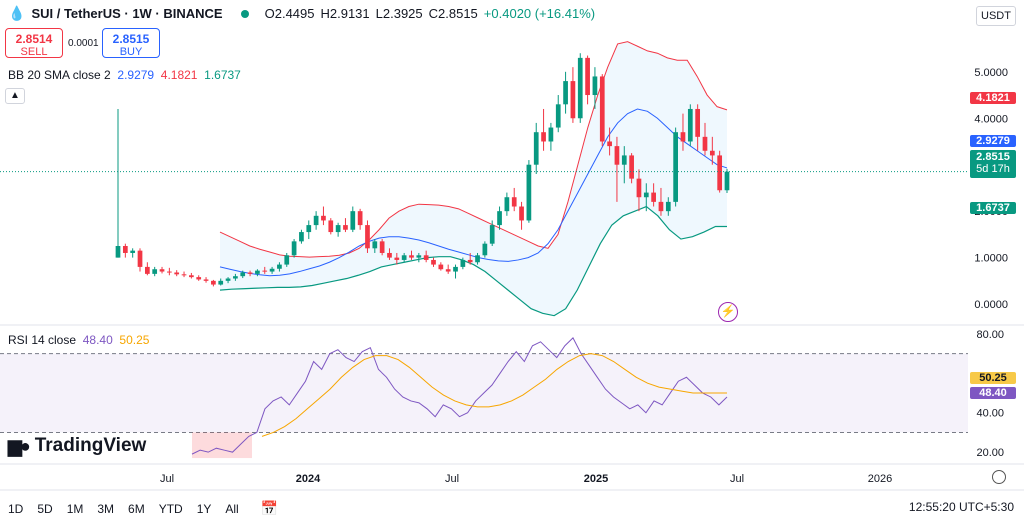  Describe the element at coordinates (16, 508) in the screenshot. I see `timeframe-1d: 1D` at that location.